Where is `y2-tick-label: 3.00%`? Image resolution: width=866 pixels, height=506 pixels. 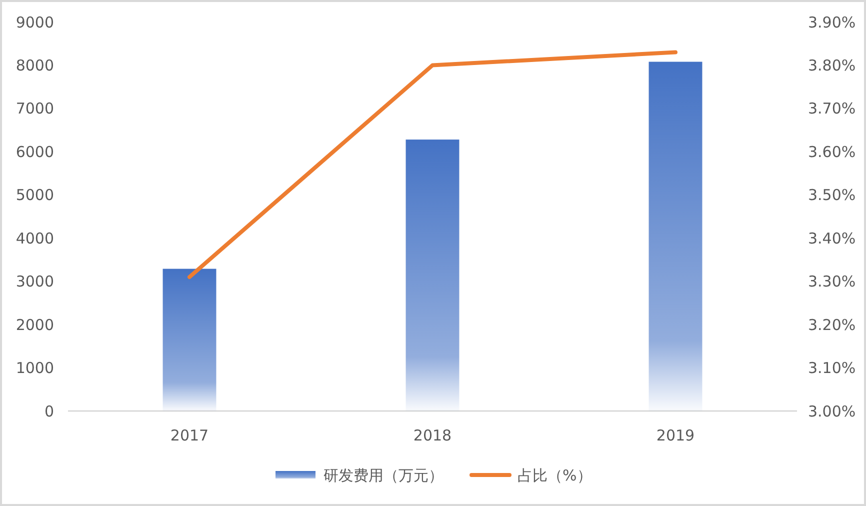
y2-tick-label: 3.00% is located at coordinates (832, 411).